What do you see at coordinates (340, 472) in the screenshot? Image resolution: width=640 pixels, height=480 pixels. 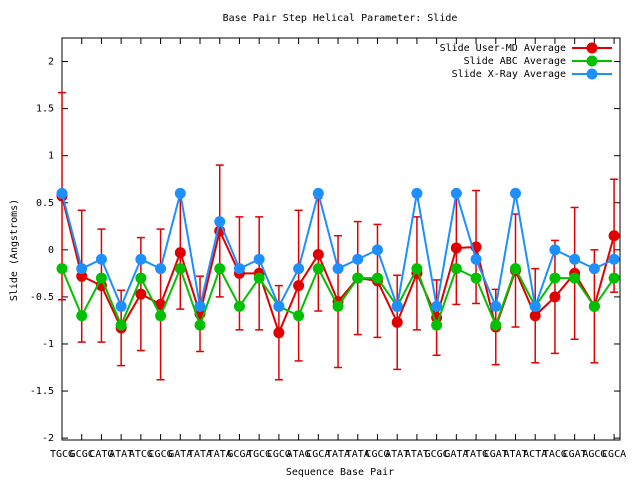 I see `x-axis-label: Sequence Base Pair` at bounding box center [340, 472].